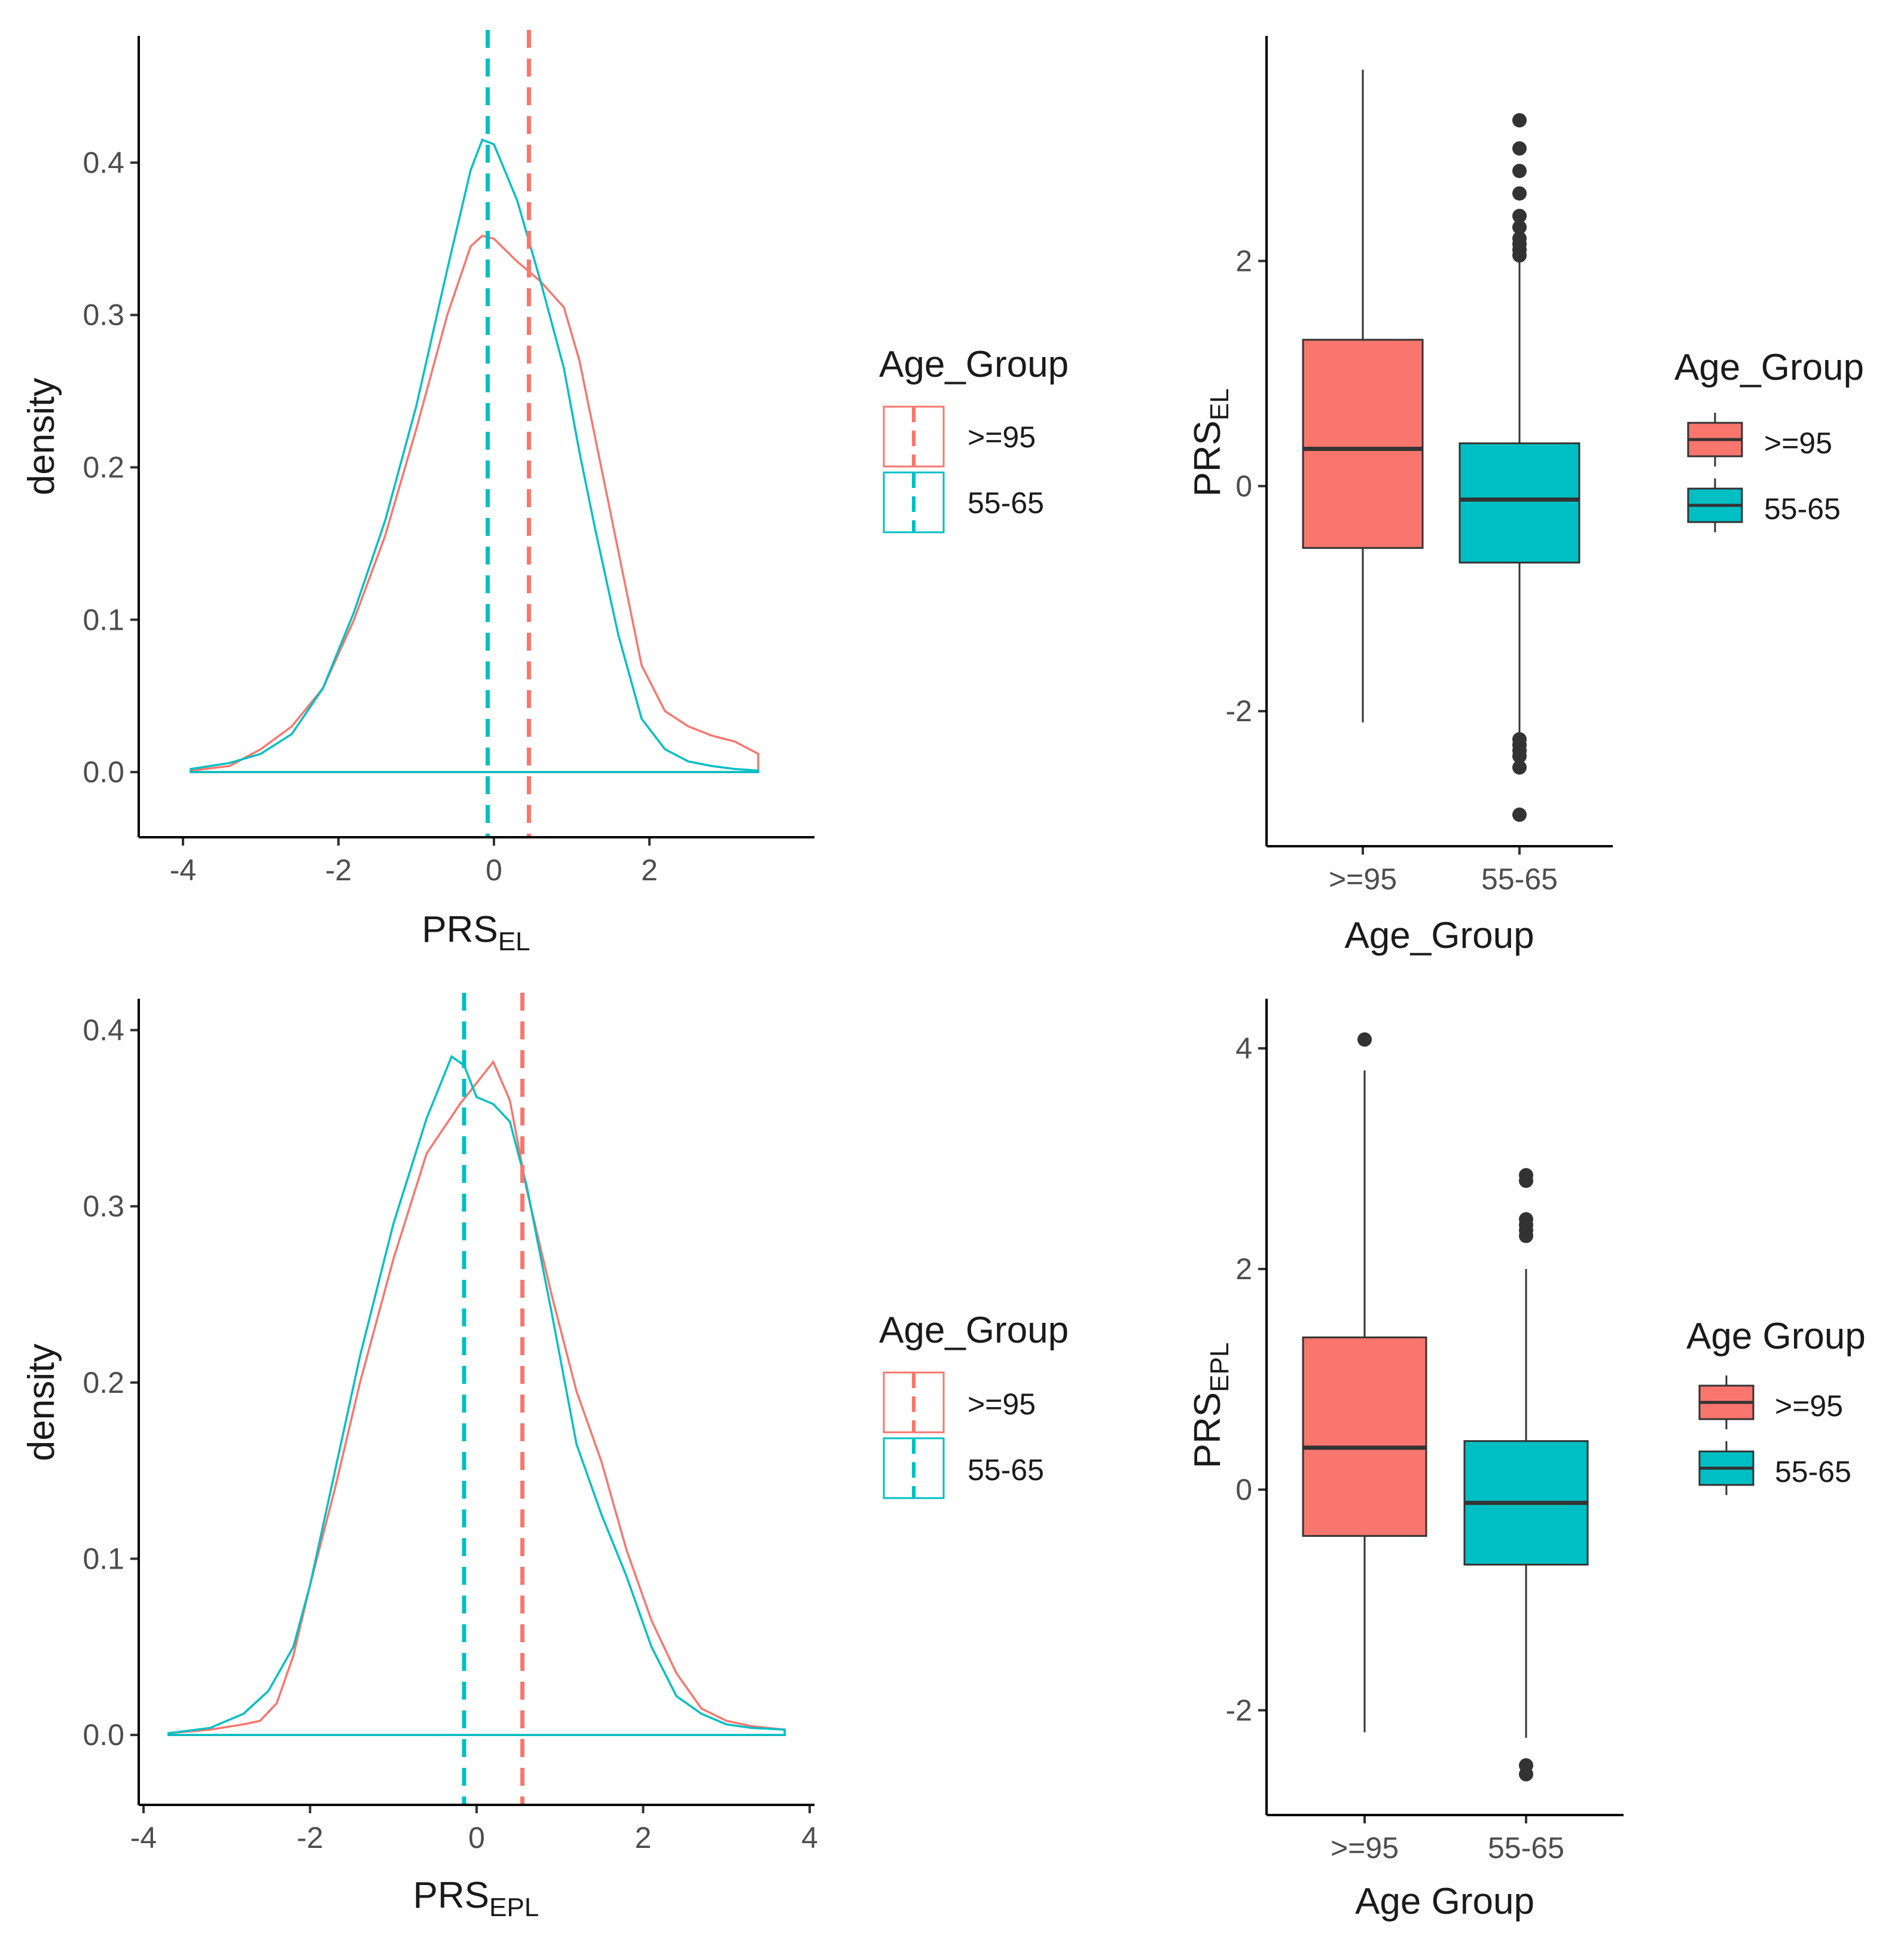 The image size is (1904, 1949). I want to click on box-epl-legend: Age Group >=95 55-65, so click(1776, 1405).